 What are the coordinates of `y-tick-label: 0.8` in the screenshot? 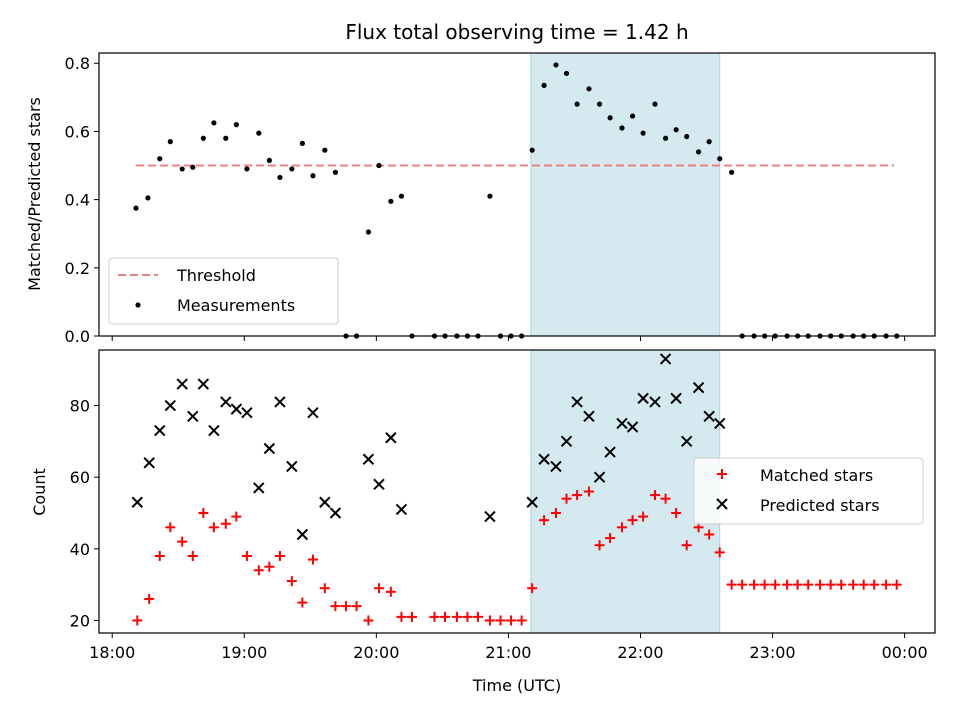 It's located at (77, 63).